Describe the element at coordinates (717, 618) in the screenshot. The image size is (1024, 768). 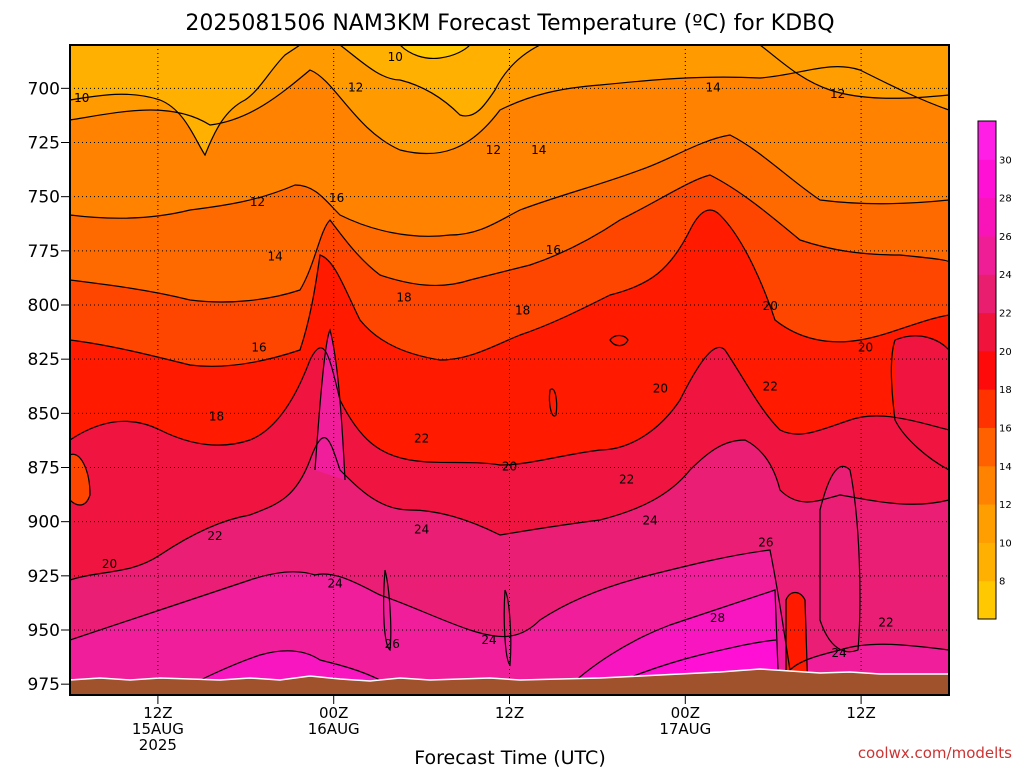
I see `contour-label: 28` at that location.